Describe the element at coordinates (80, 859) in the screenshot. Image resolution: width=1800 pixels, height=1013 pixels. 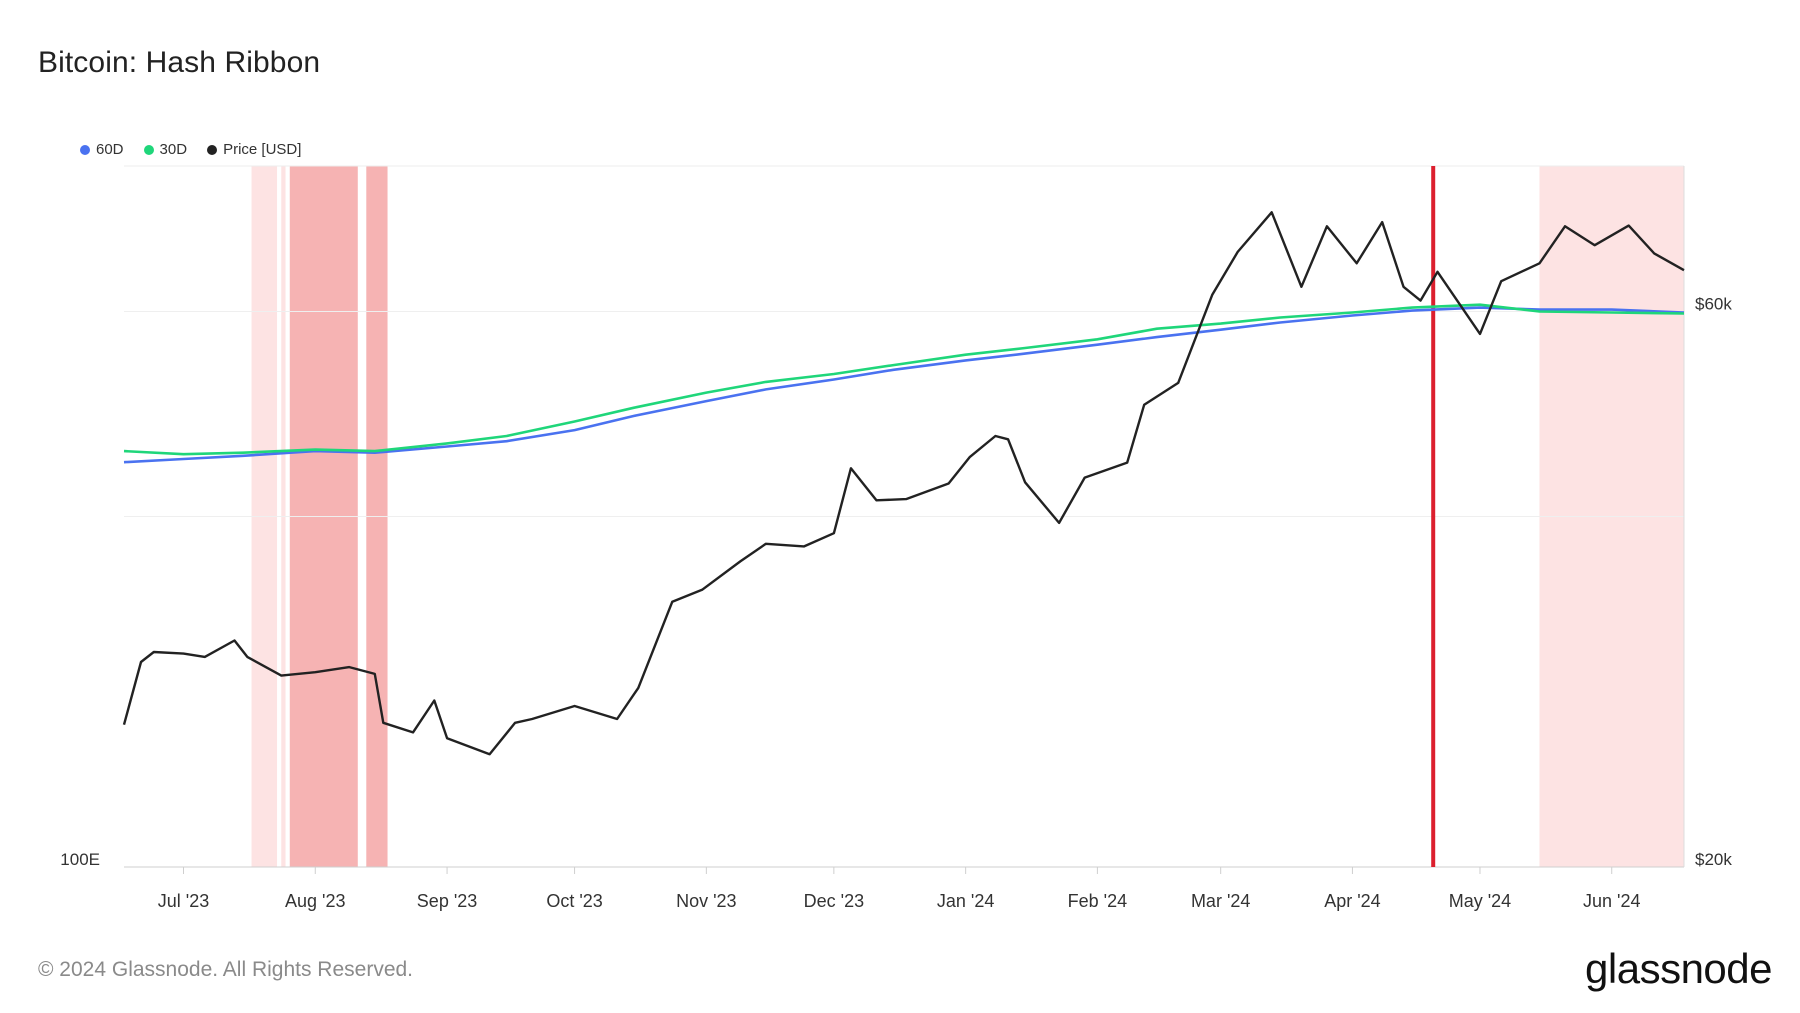
I see `left-axis-tick-label: 100E` at that location.